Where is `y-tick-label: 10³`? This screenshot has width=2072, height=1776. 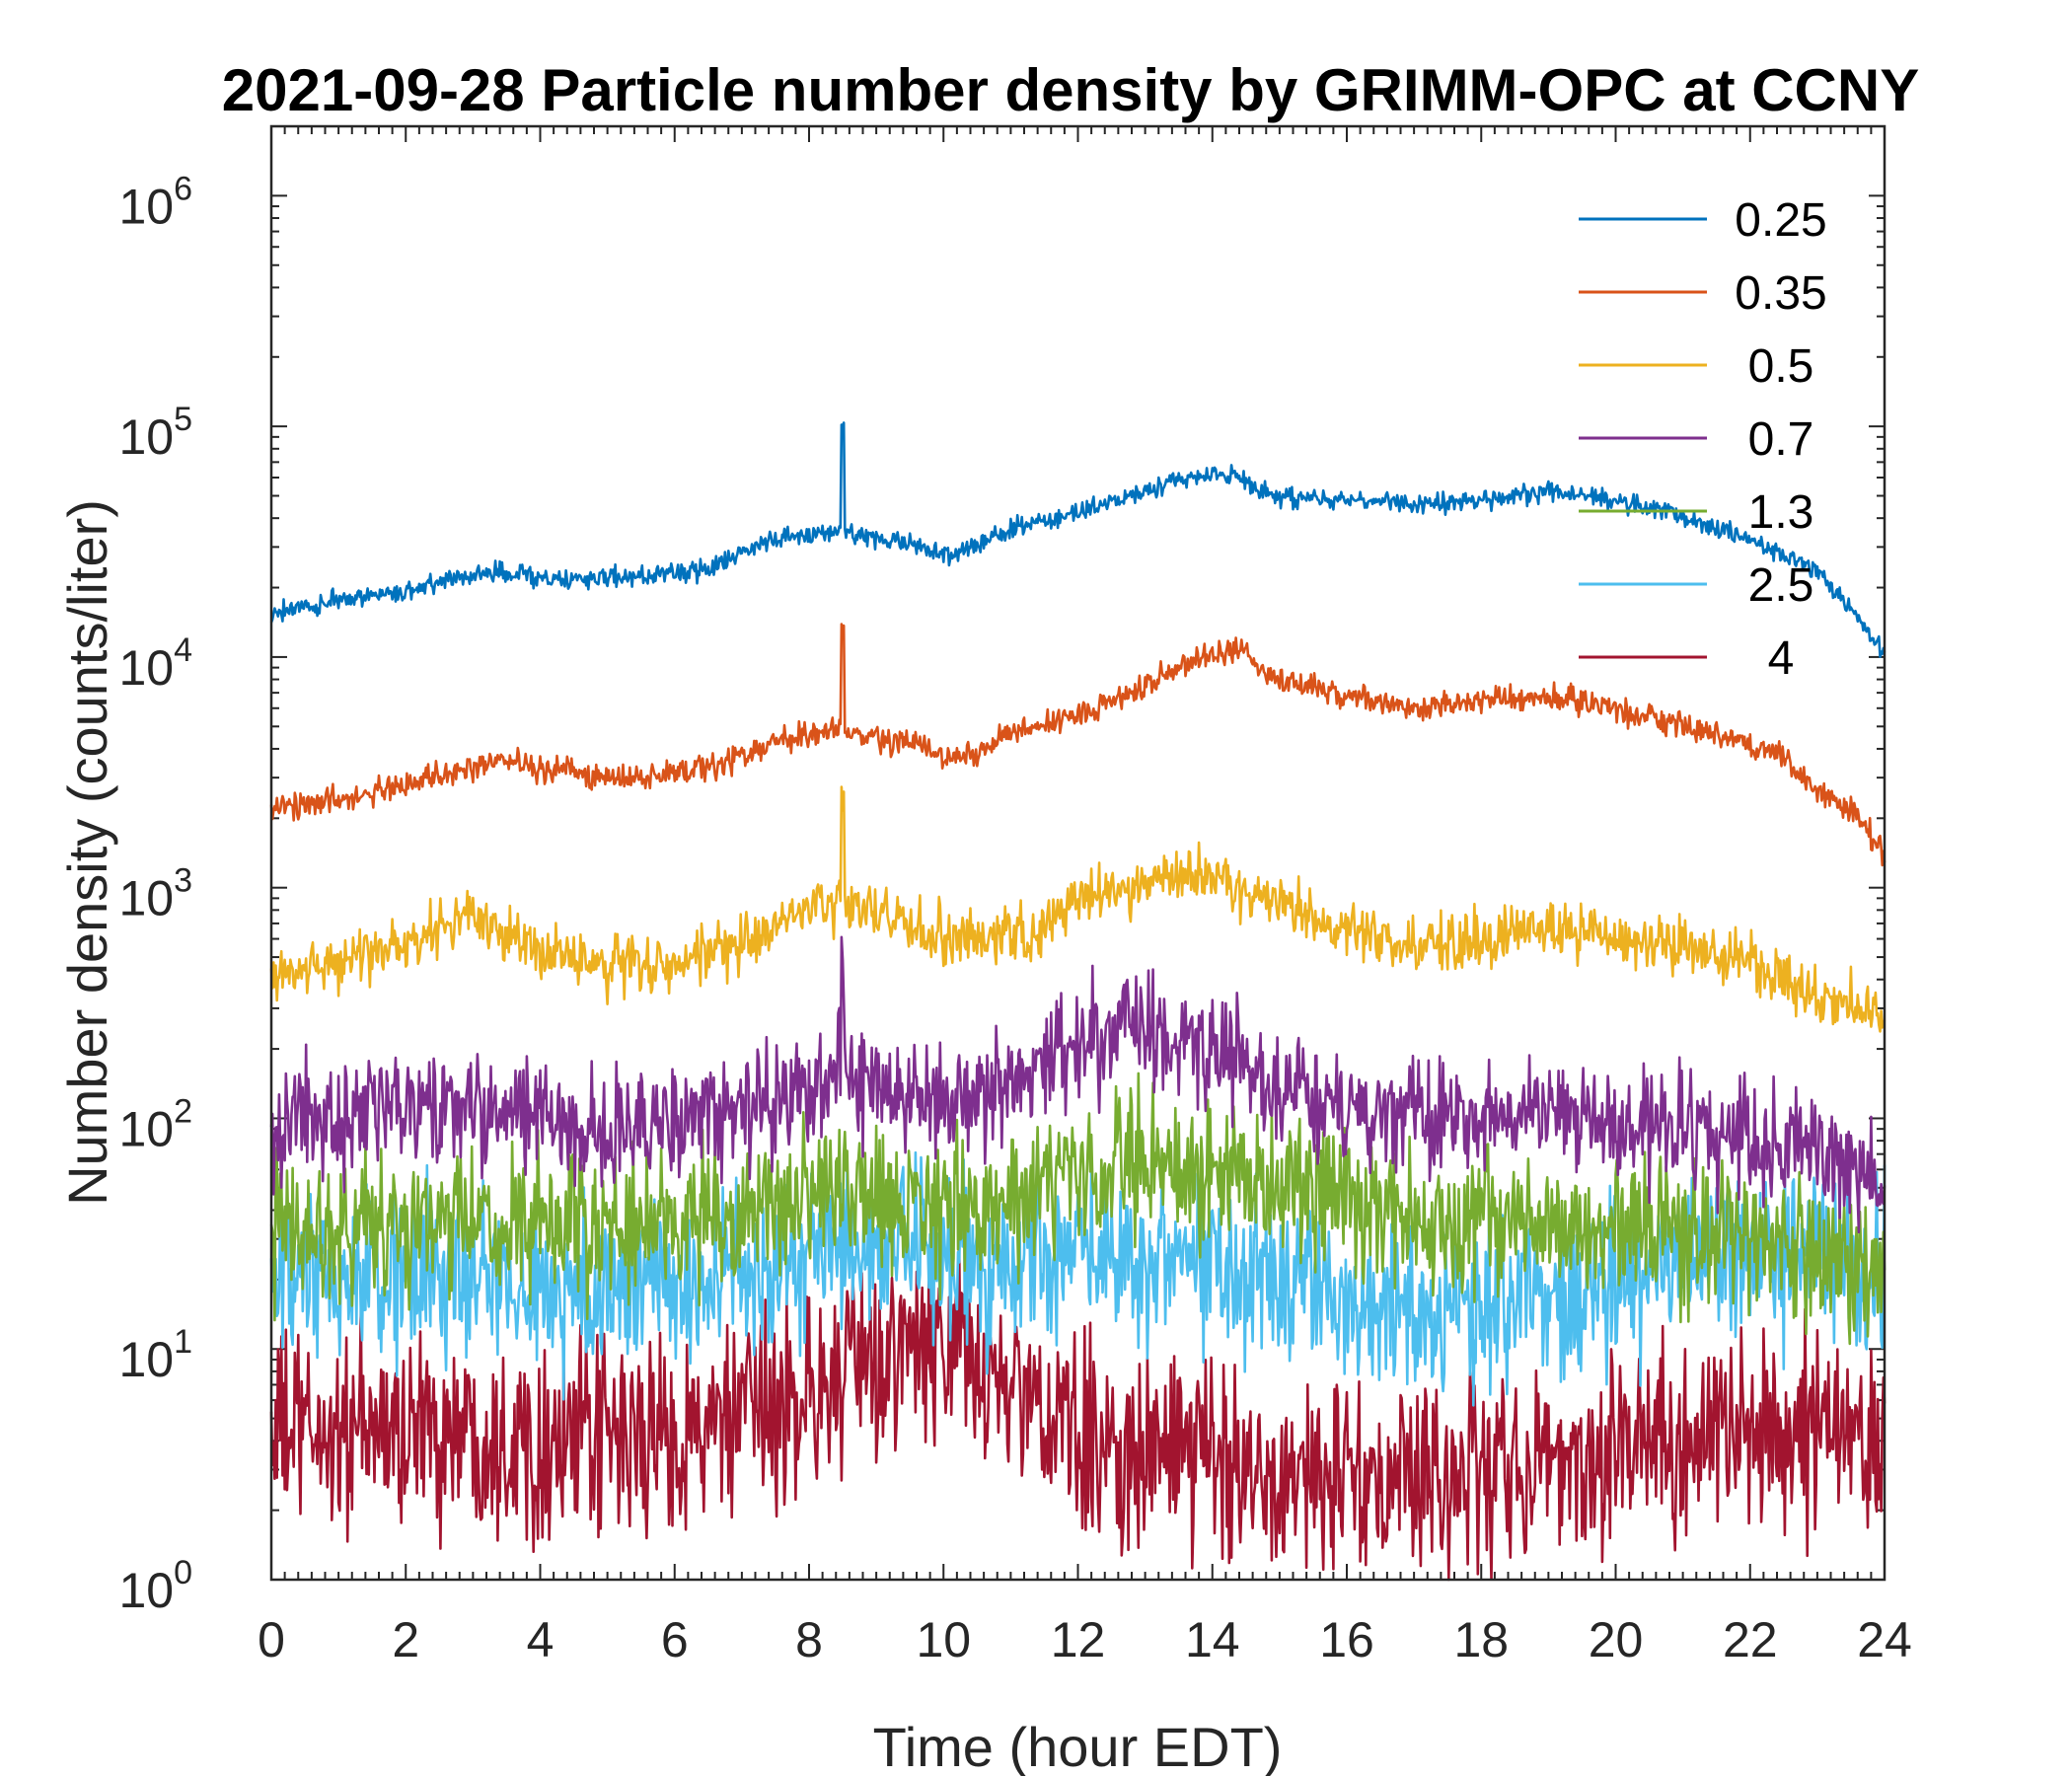 y-tick-label: 10³ is located at coordinates (155, 894).